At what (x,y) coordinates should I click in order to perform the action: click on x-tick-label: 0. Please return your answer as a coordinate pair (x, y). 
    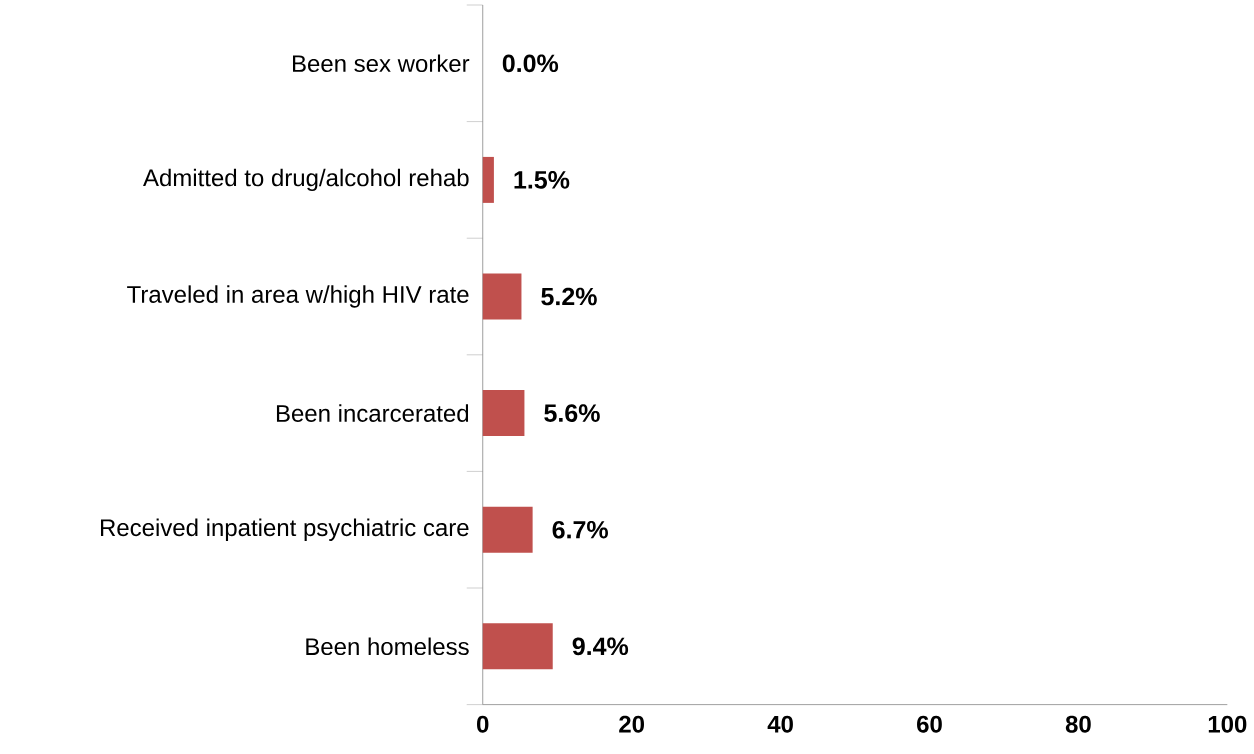
    Looking at the image, I should click on (483, 724).